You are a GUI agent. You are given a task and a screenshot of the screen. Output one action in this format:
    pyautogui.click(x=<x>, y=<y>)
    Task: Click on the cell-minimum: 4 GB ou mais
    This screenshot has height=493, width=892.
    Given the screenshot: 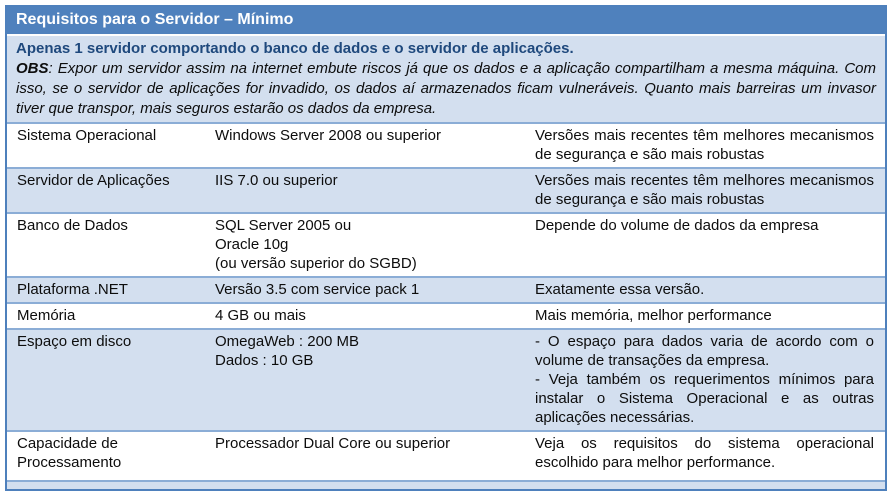 What is the action you would take?
    pyautogui.click(x=260, y=315)
    